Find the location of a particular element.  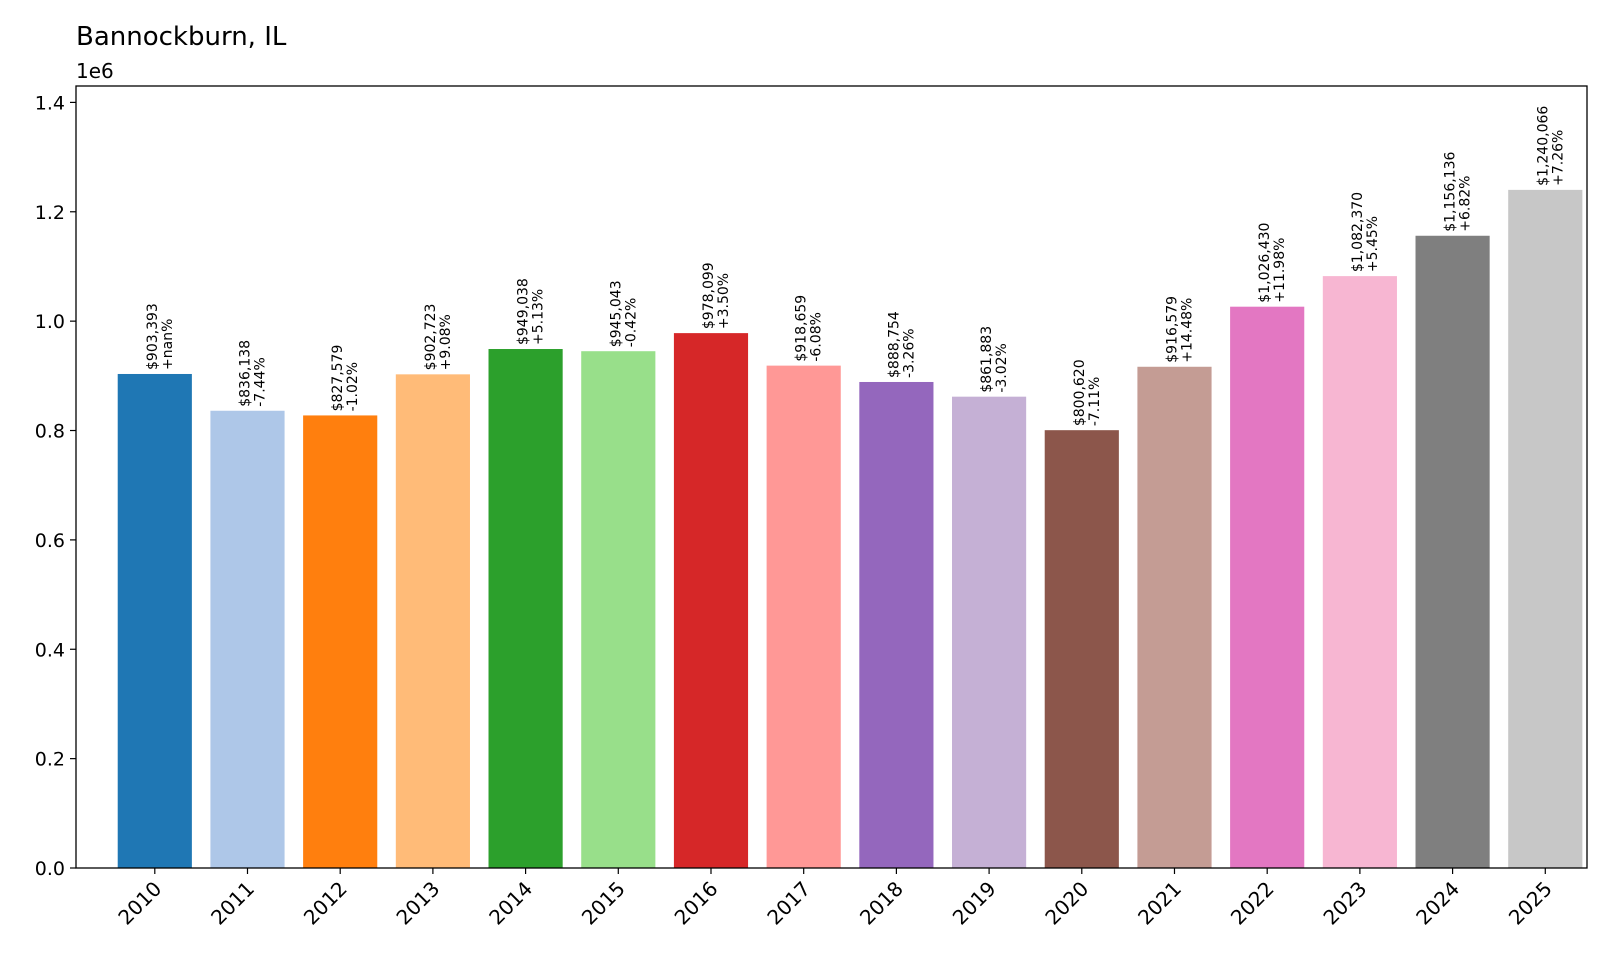

bar-2025 is located at coordinates (1545, 528).